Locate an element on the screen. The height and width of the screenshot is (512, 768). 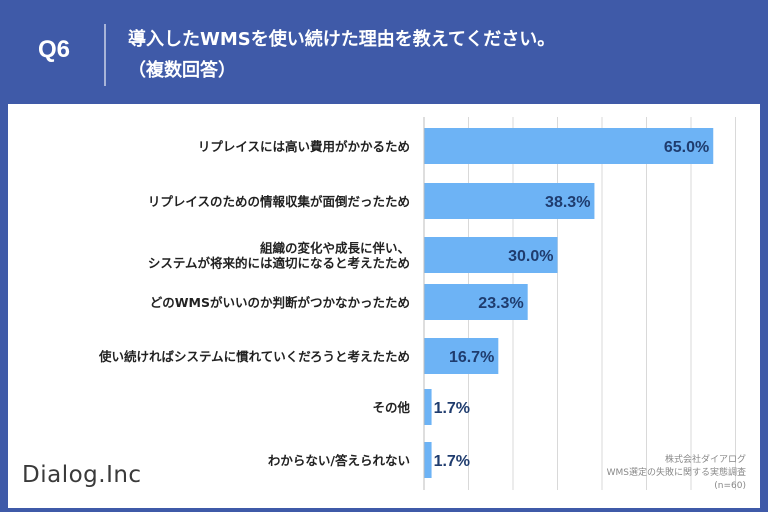
value-label-1: 38.3% is located at coordinates (567, 202).